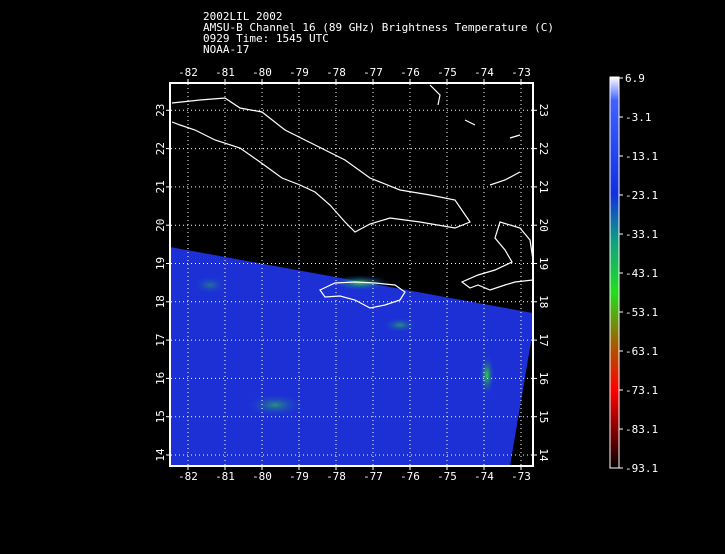 This screenshot has width=725, height=554. I want to click on lon-label-top: -77, so click(373, 72).